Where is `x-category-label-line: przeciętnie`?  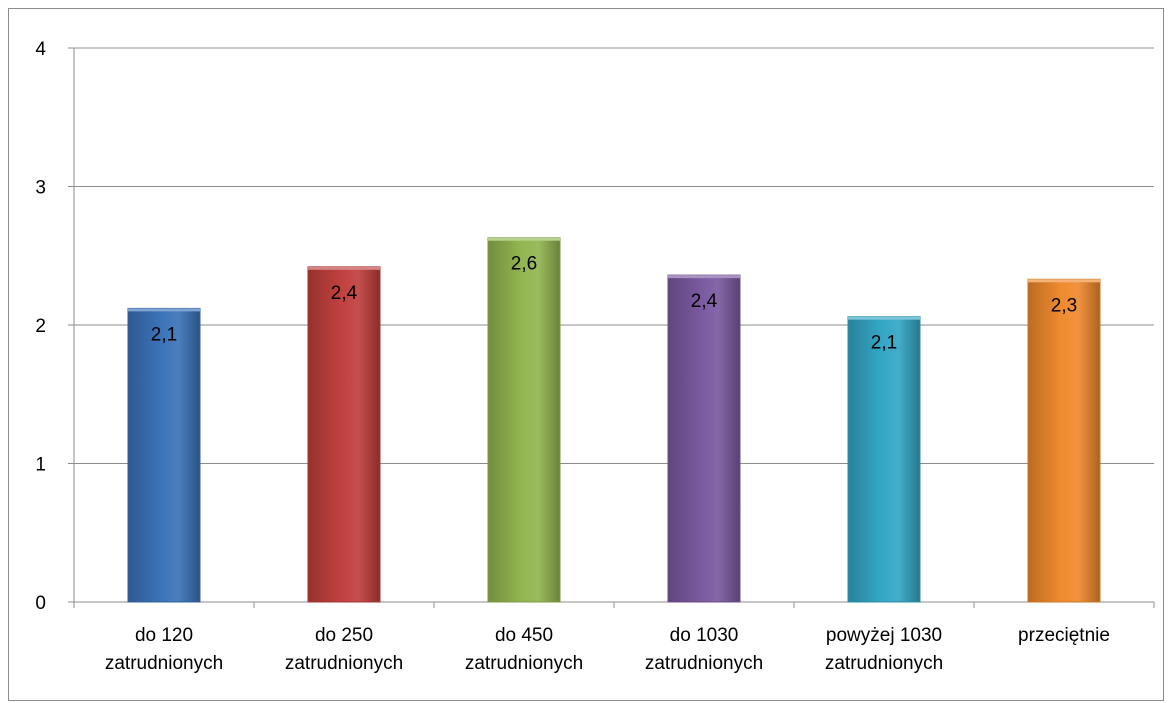
x-category-label-line: przeciętnie is located at coordinates (1064, 635).